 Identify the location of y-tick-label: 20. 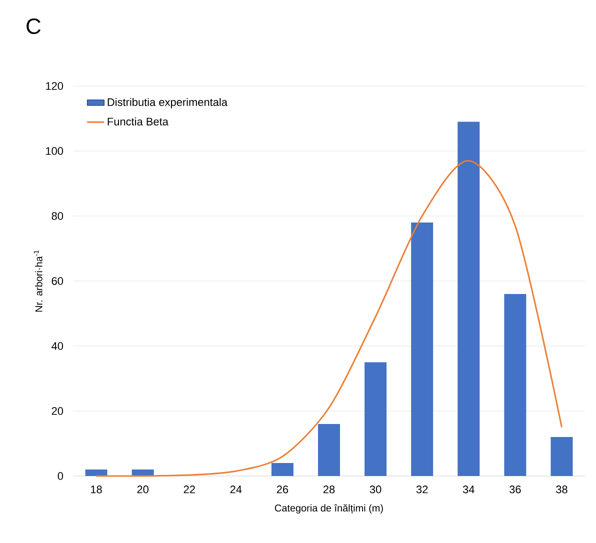
(58, 411).